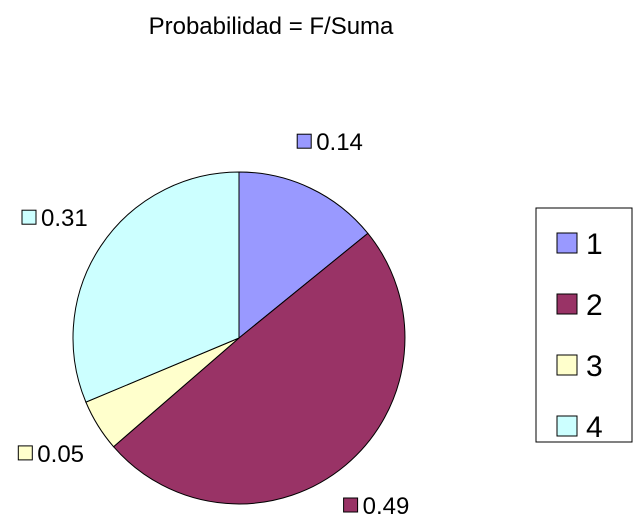 This screenshot has height=515, width=638. What do you see at coordinates (594, 427) in the screenshot?
I see `legend-label: 4` at bounding box center [594, 427].